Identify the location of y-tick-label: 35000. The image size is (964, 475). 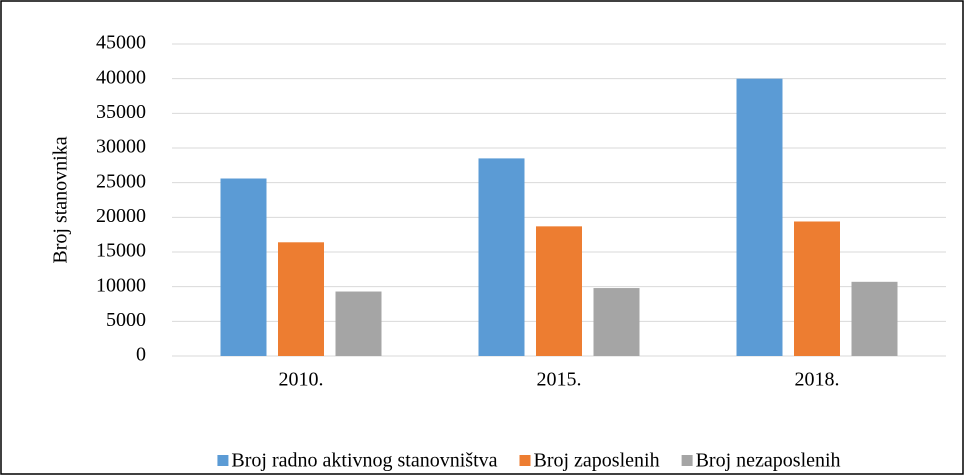
(121, 112).